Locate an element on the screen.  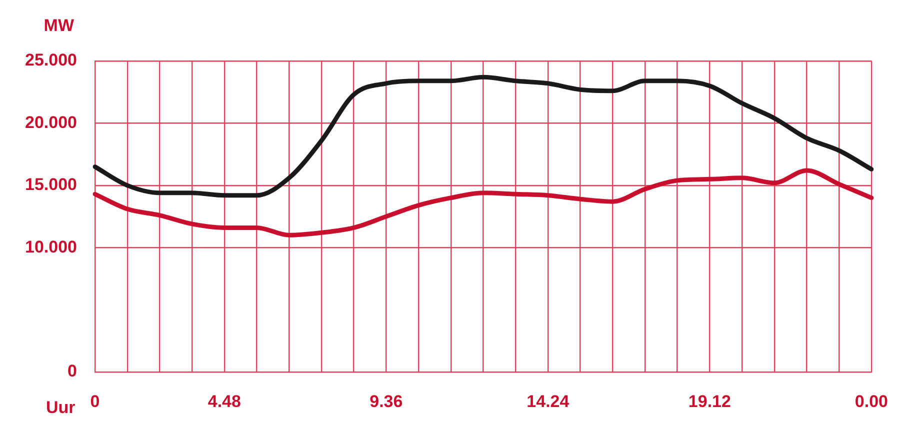
x-tick-label: 19.12 is located at coordinates (709, 401).